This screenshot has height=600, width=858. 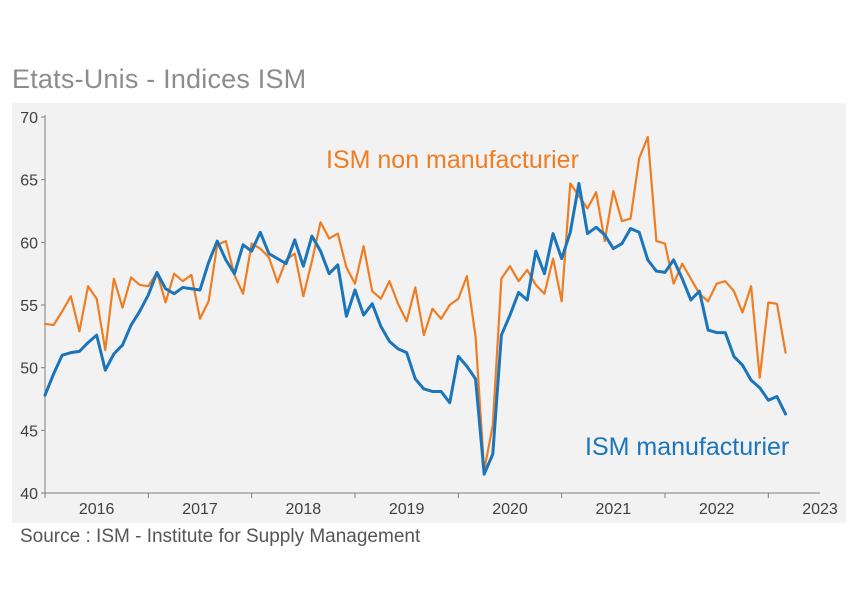 I want to click on x-tick-label: 2017, so click(x=200, y=509).